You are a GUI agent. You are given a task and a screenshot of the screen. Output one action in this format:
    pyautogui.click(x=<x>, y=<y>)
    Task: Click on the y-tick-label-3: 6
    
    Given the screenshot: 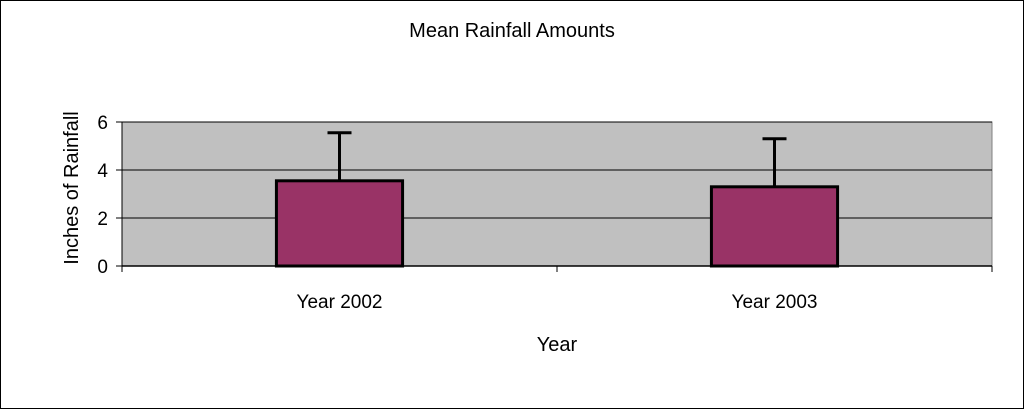 What is the action you would take?
    pyautogui.click(x=102, y=123)
    